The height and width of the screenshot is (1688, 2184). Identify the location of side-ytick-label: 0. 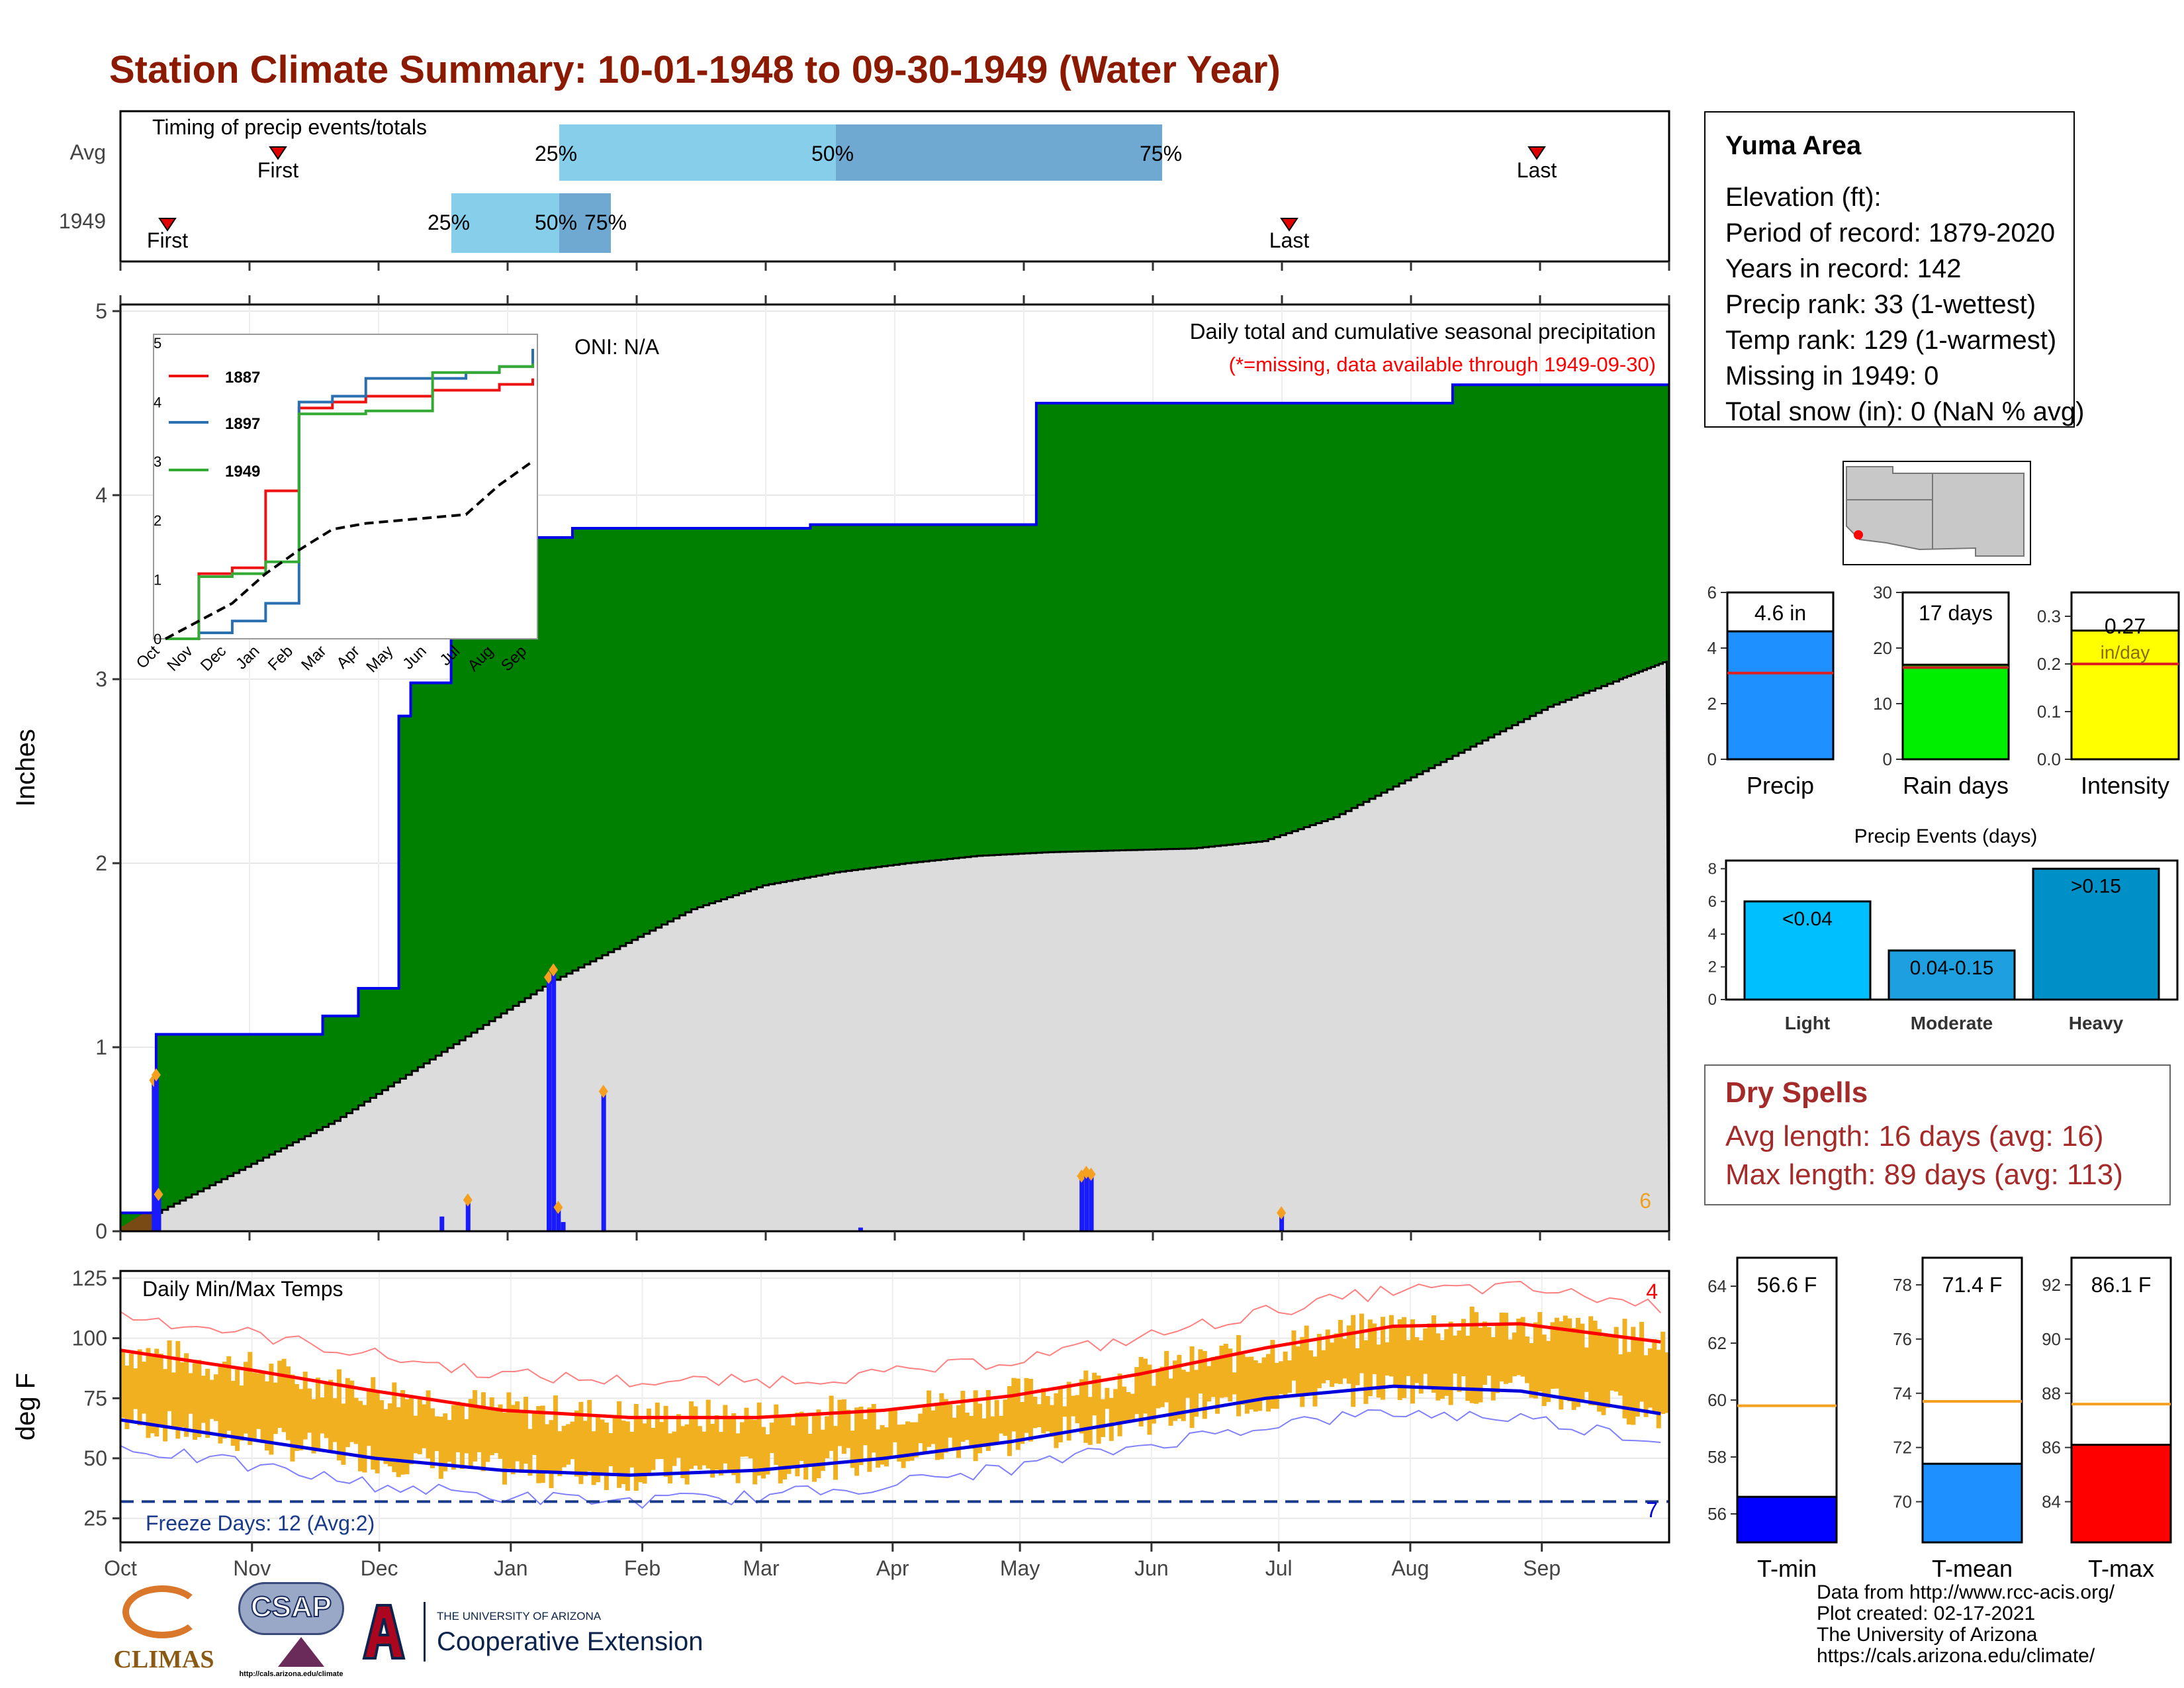
(1712, 759).